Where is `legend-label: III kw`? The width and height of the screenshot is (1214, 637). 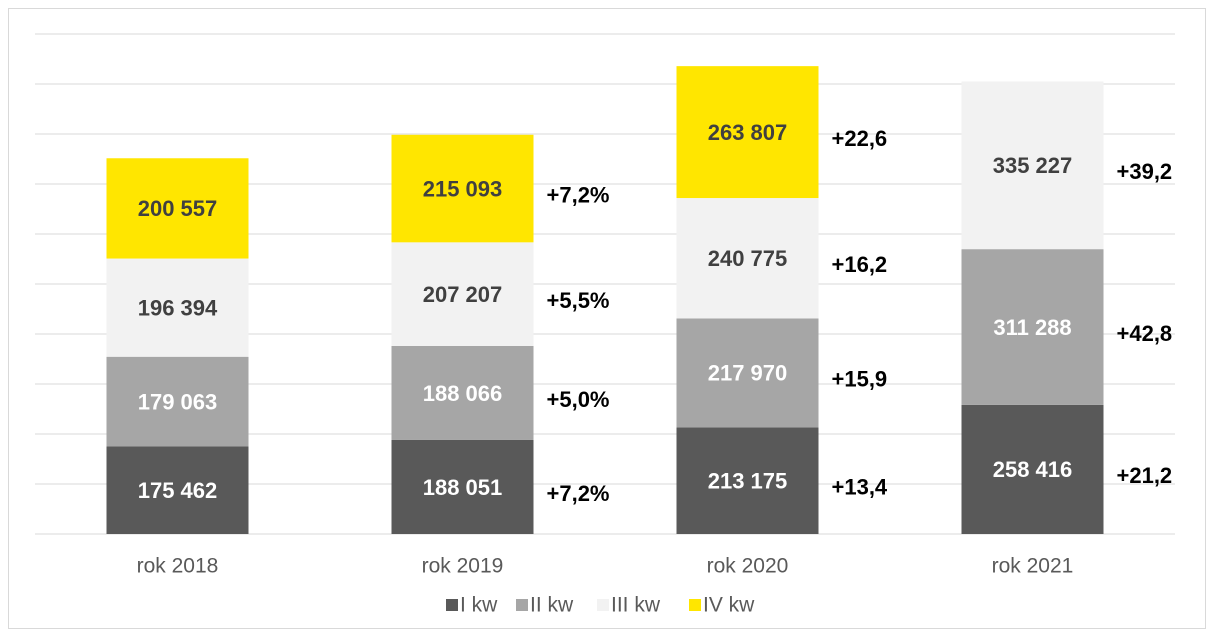 legend-label: III kw is located at coordinates (636, 605).